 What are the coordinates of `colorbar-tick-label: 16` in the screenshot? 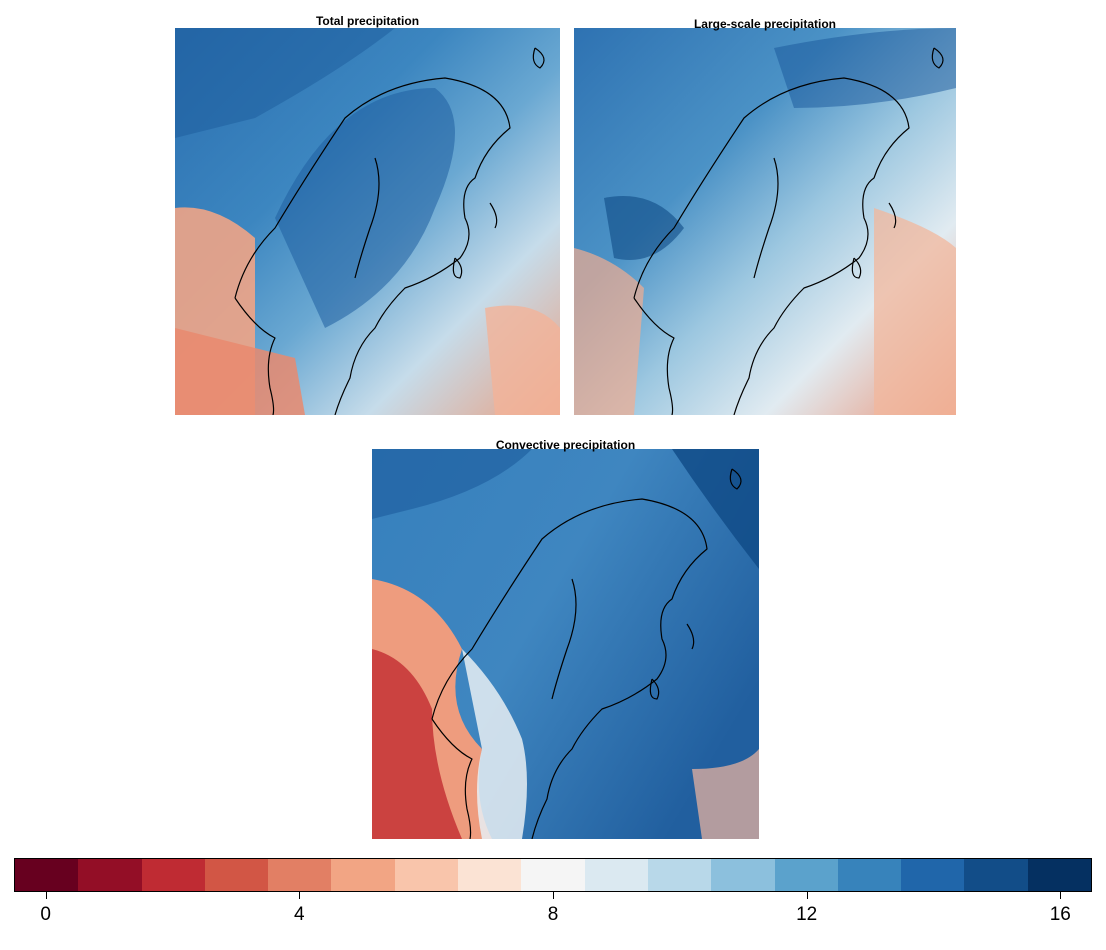 It's located at (1060, 914).